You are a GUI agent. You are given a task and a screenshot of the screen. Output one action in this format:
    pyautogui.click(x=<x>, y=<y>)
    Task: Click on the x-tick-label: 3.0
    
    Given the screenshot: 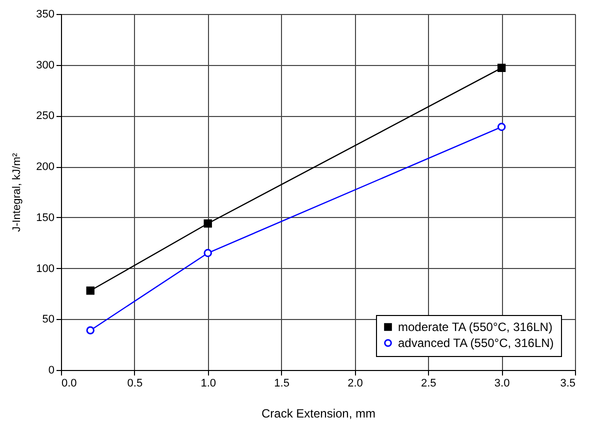 What is the action you would take?
    pyautogui.click(x=502, y=384)
    